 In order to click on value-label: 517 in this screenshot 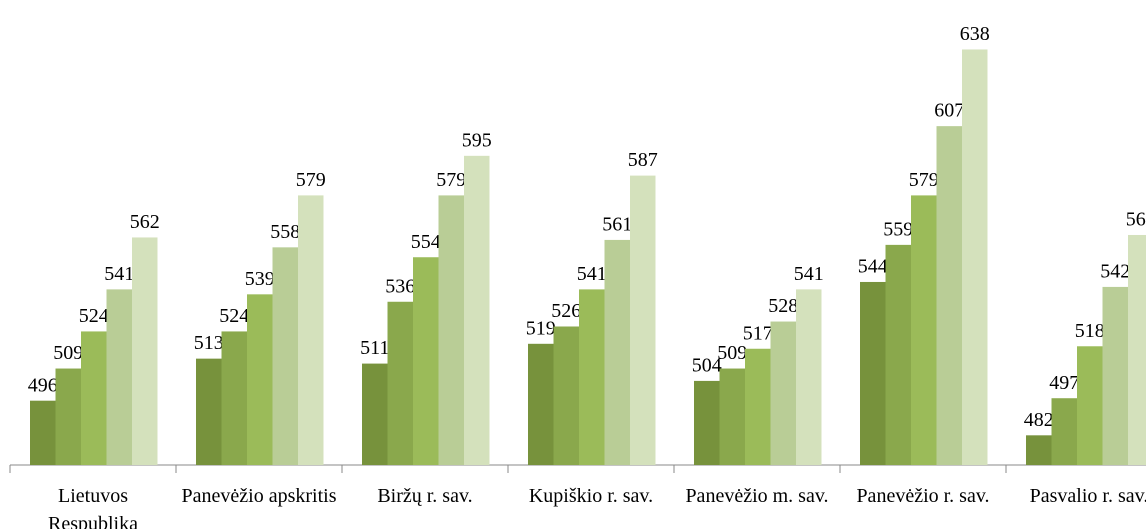, I will do `click(758, 333)`.